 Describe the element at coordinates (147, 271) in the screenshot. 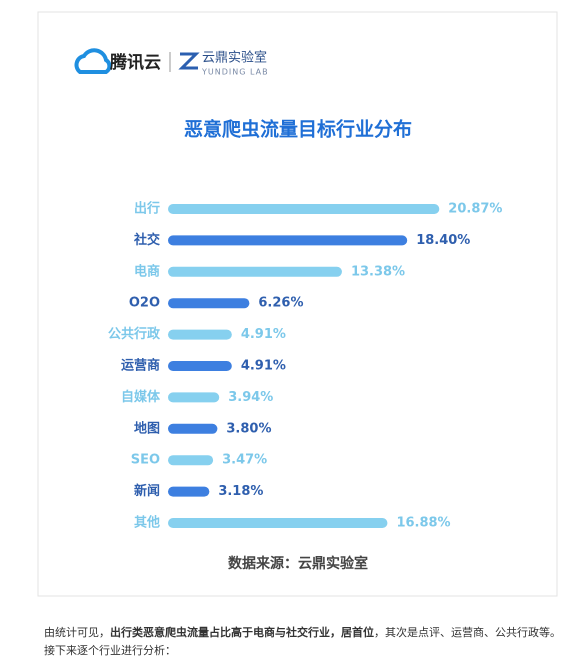

I see `category-label: 电商` at that location.